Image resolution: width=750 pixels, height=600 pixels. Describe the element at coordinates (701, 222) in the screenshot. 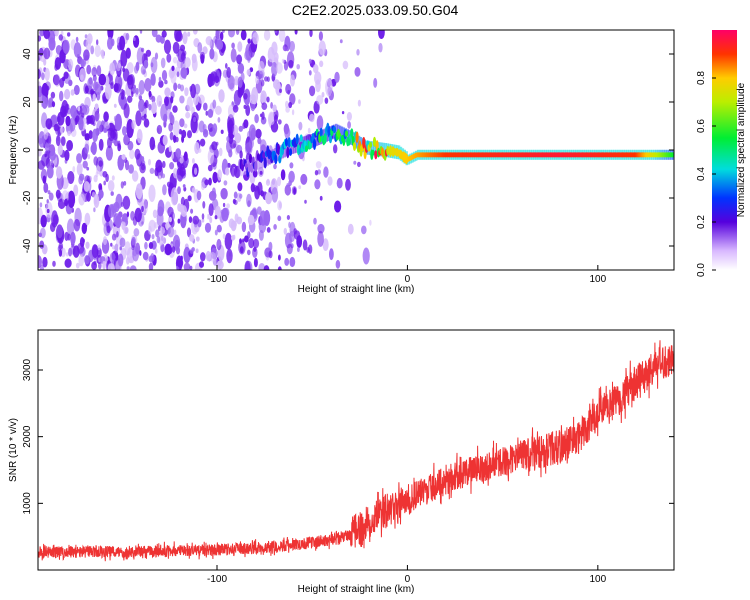

I see `colorbar-tick-label: 0.2` at that location.